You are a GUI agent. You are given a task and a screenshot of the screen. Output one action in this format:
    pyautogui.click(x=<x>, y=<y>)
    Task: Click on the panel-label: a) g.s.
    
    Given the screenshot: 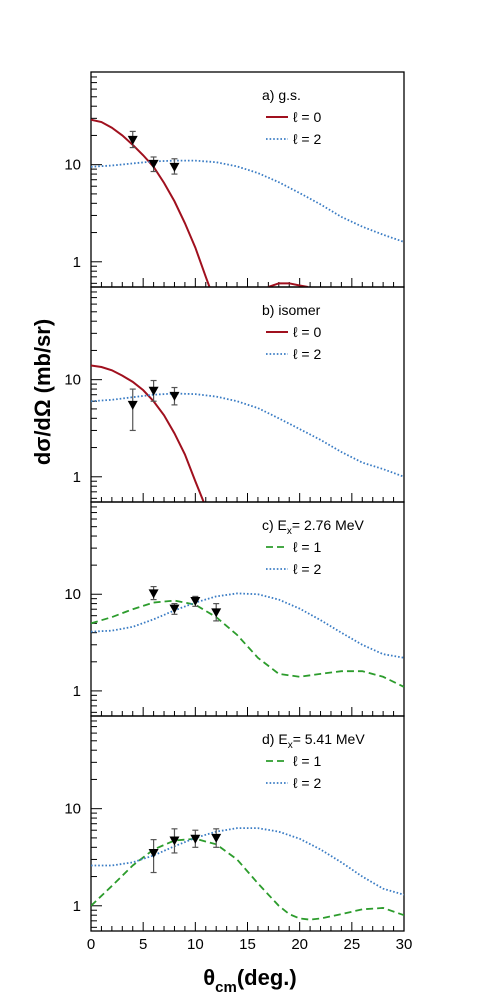 What is the action you would take?
    pyautogui.click(x=281, y=95)
    